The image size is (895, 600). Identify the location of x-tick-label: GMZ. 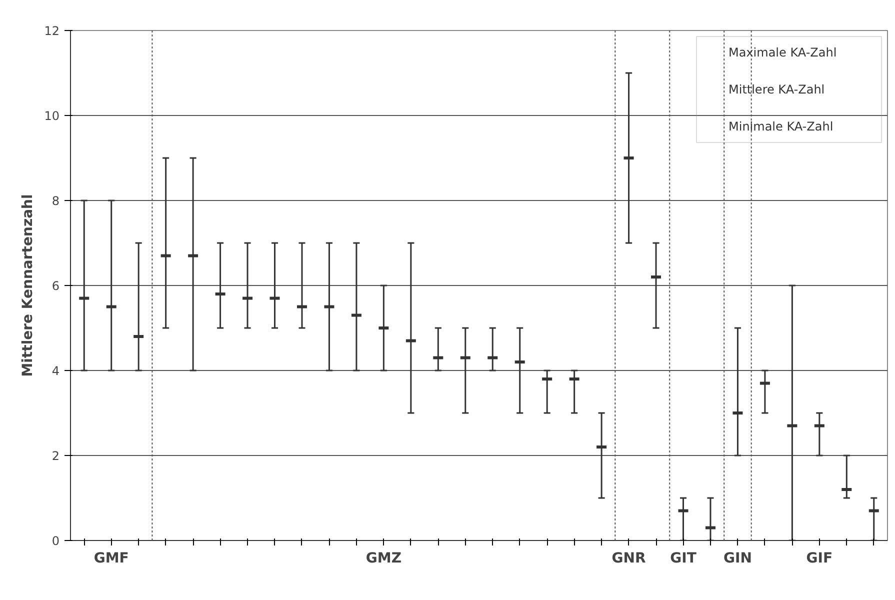
(384, 558).